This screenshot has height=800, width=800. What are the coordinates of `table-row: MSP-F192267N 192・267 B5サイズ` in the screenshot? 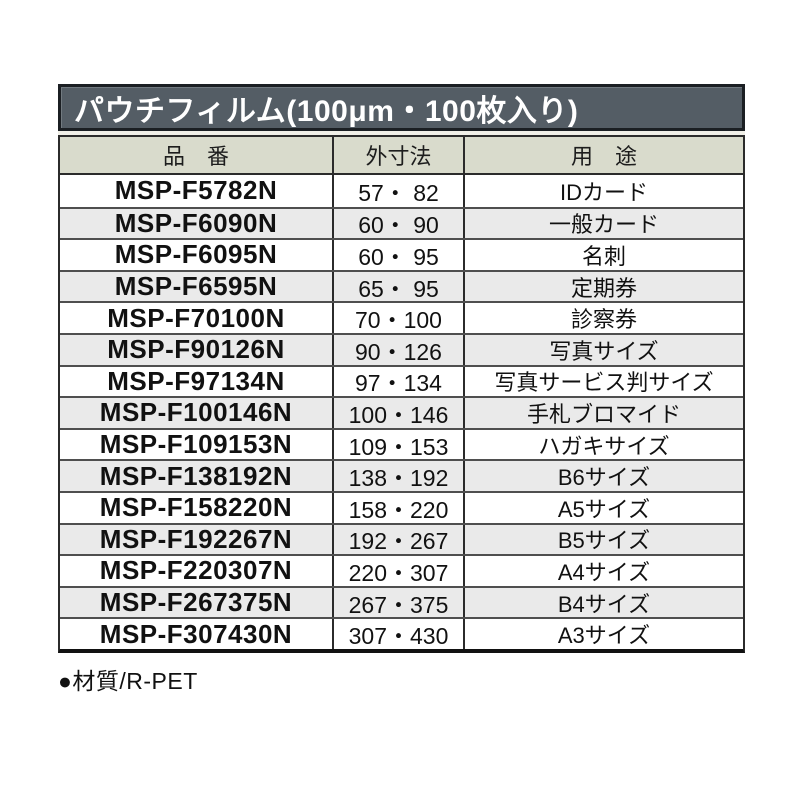 It's located at (401, 538).